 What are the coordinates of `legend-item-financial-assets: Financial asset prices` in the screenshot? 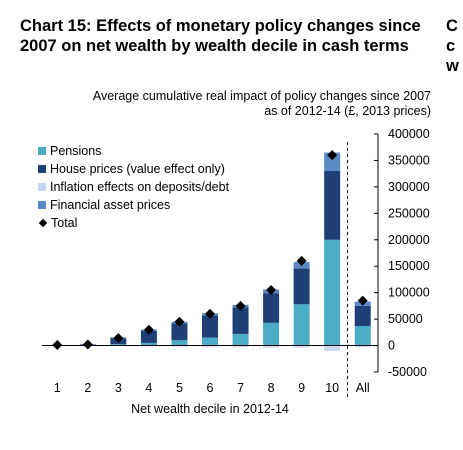 It's located at (133, 205).